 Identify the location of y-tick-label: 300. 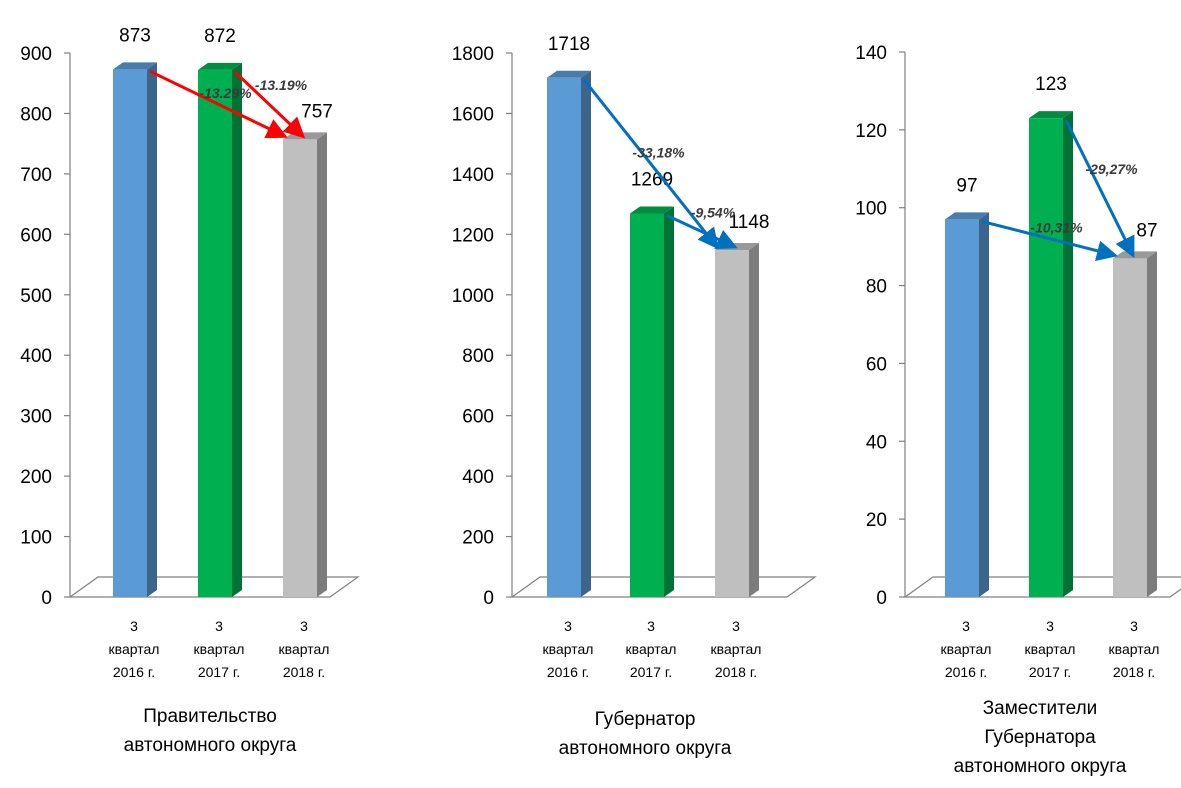
(36, 417).